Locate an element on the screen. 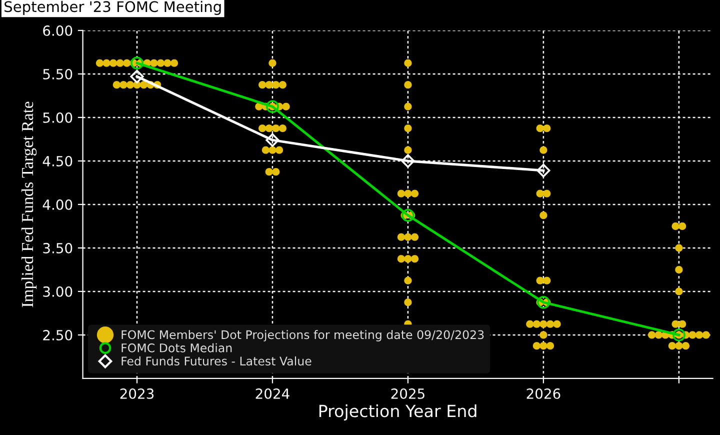  y-tick-label: 5.00 is located at coordinates (57, 117).